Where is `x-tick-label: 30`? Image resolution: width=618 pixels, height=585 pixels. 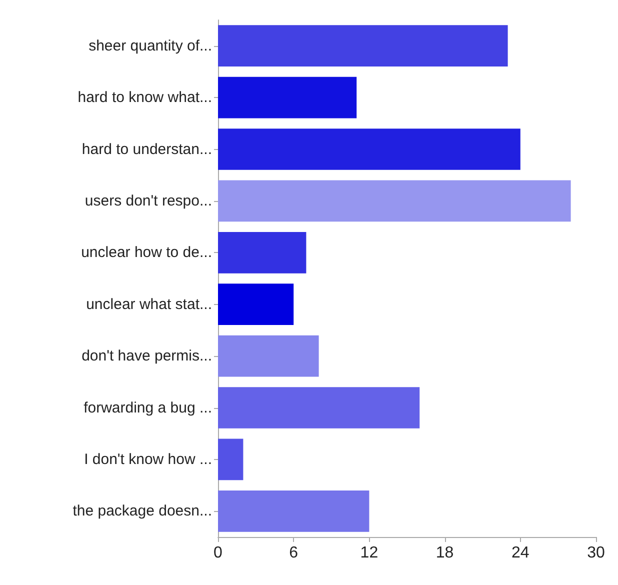
x-tick-label: 30 is located at coordinates (596, 553).